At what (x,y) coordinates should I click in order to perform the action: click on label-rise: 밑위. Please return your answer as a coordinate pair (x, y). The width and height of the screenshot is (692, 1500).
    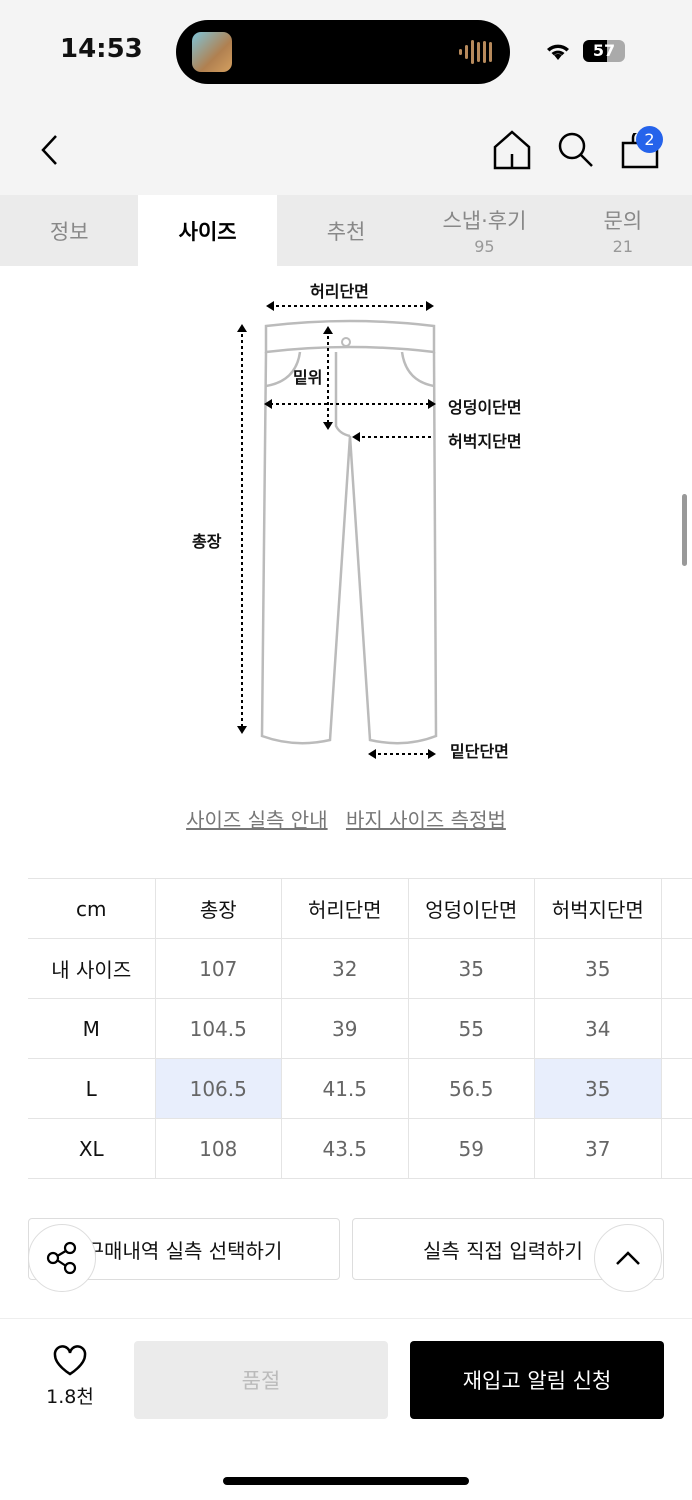
    Looking at the image, I should click on (308, 377).